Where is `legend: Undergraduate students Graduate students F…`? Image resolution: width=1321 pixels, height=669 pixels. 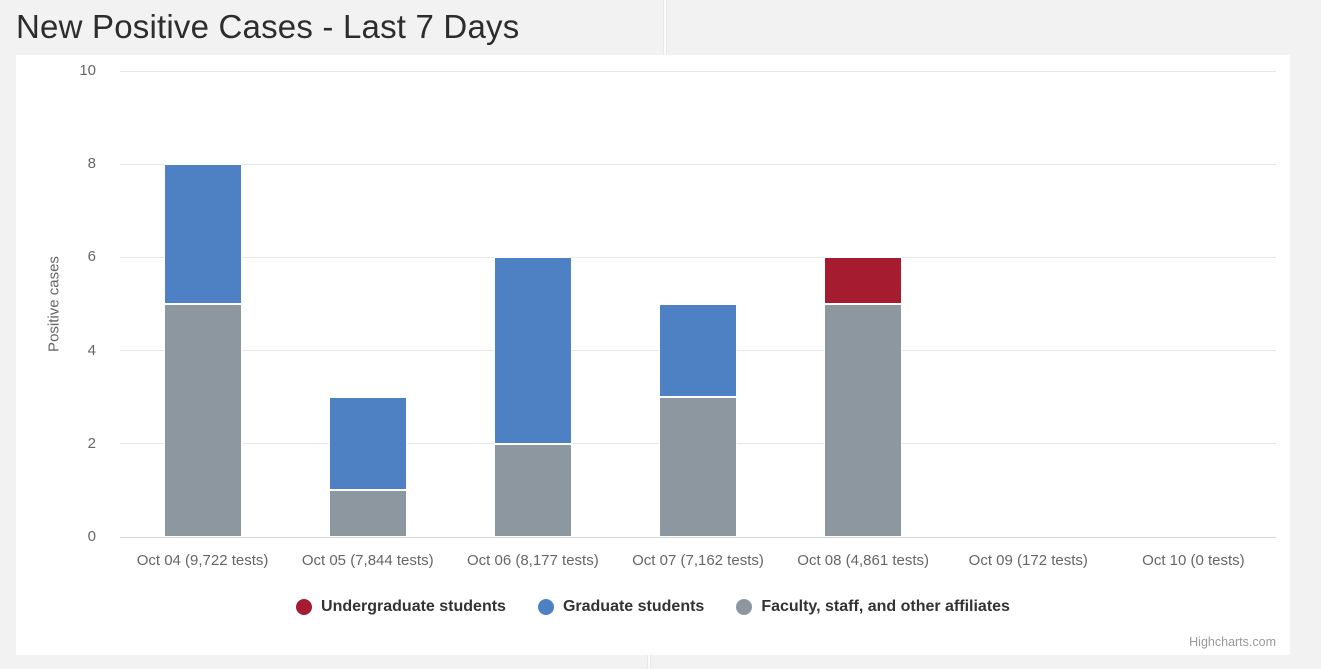
legend: Undergraduate students Graduate students F… is located at coordinates (653, 607).